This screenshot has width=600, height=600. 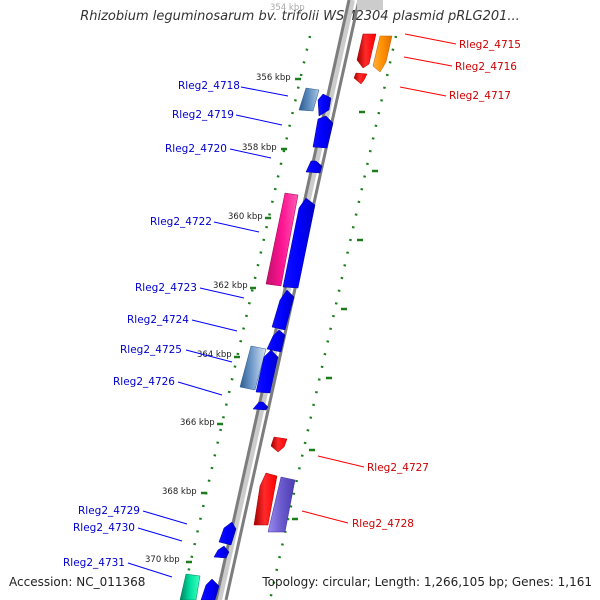 I want to click on gene-label-rleg2-4729: Rleg2_4729, so click(x=109, y=511).